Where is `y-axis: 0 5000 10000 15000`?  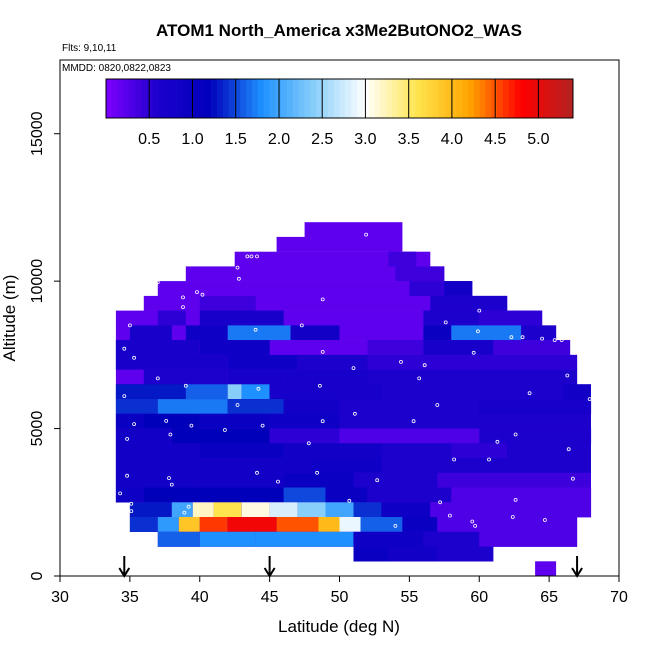
y-axis: 0 5000 10000 15000 is located at coordinates (44, 345).